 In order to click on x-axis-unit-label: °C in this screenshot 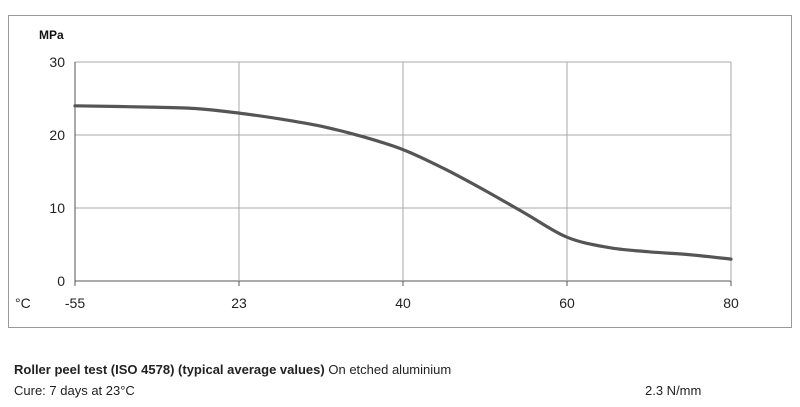, I will do `click(23, 303)`.